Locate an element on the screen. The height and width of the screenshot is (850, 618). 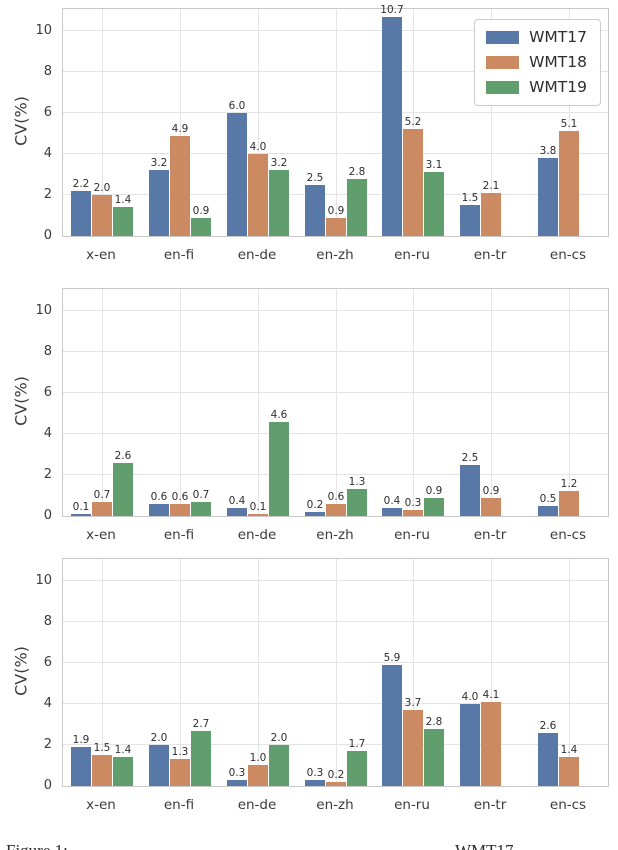
bar-value-label: 0.5 is located at coordinates (548, 499).